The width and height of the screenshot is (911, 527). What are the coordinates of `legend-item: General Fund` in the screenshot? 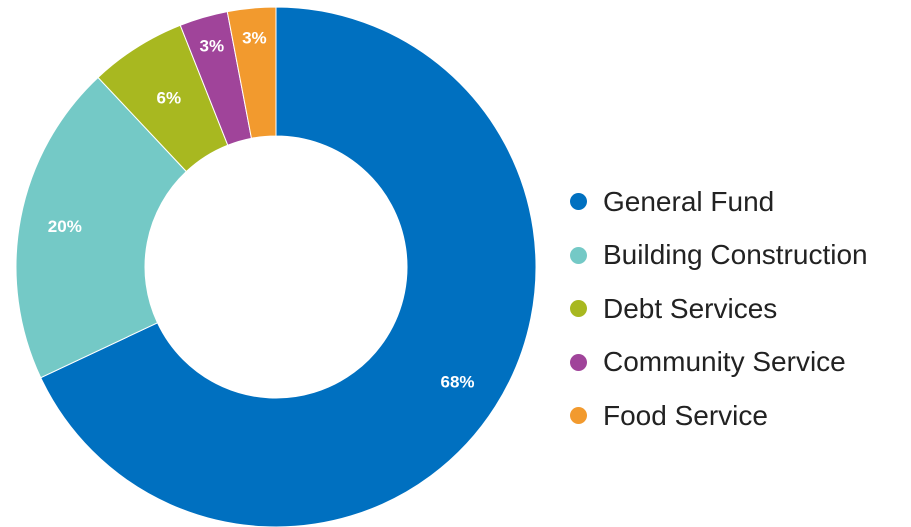 It's located at (719, 202).